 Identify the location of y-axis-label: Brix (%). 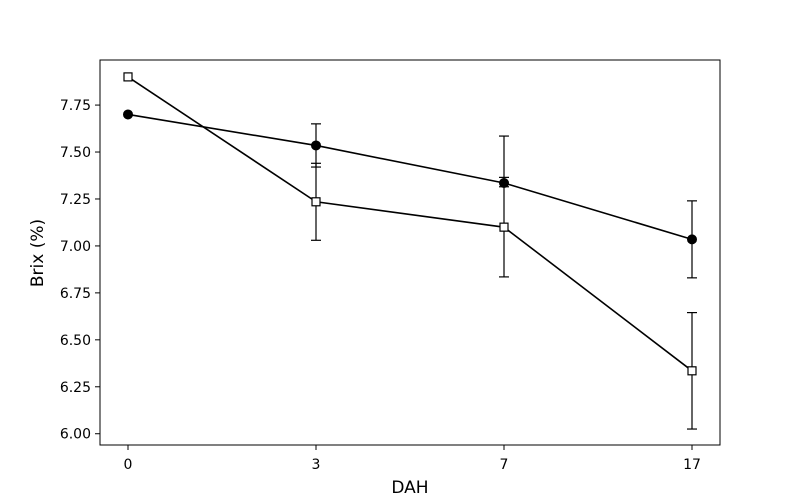
(38, 253).